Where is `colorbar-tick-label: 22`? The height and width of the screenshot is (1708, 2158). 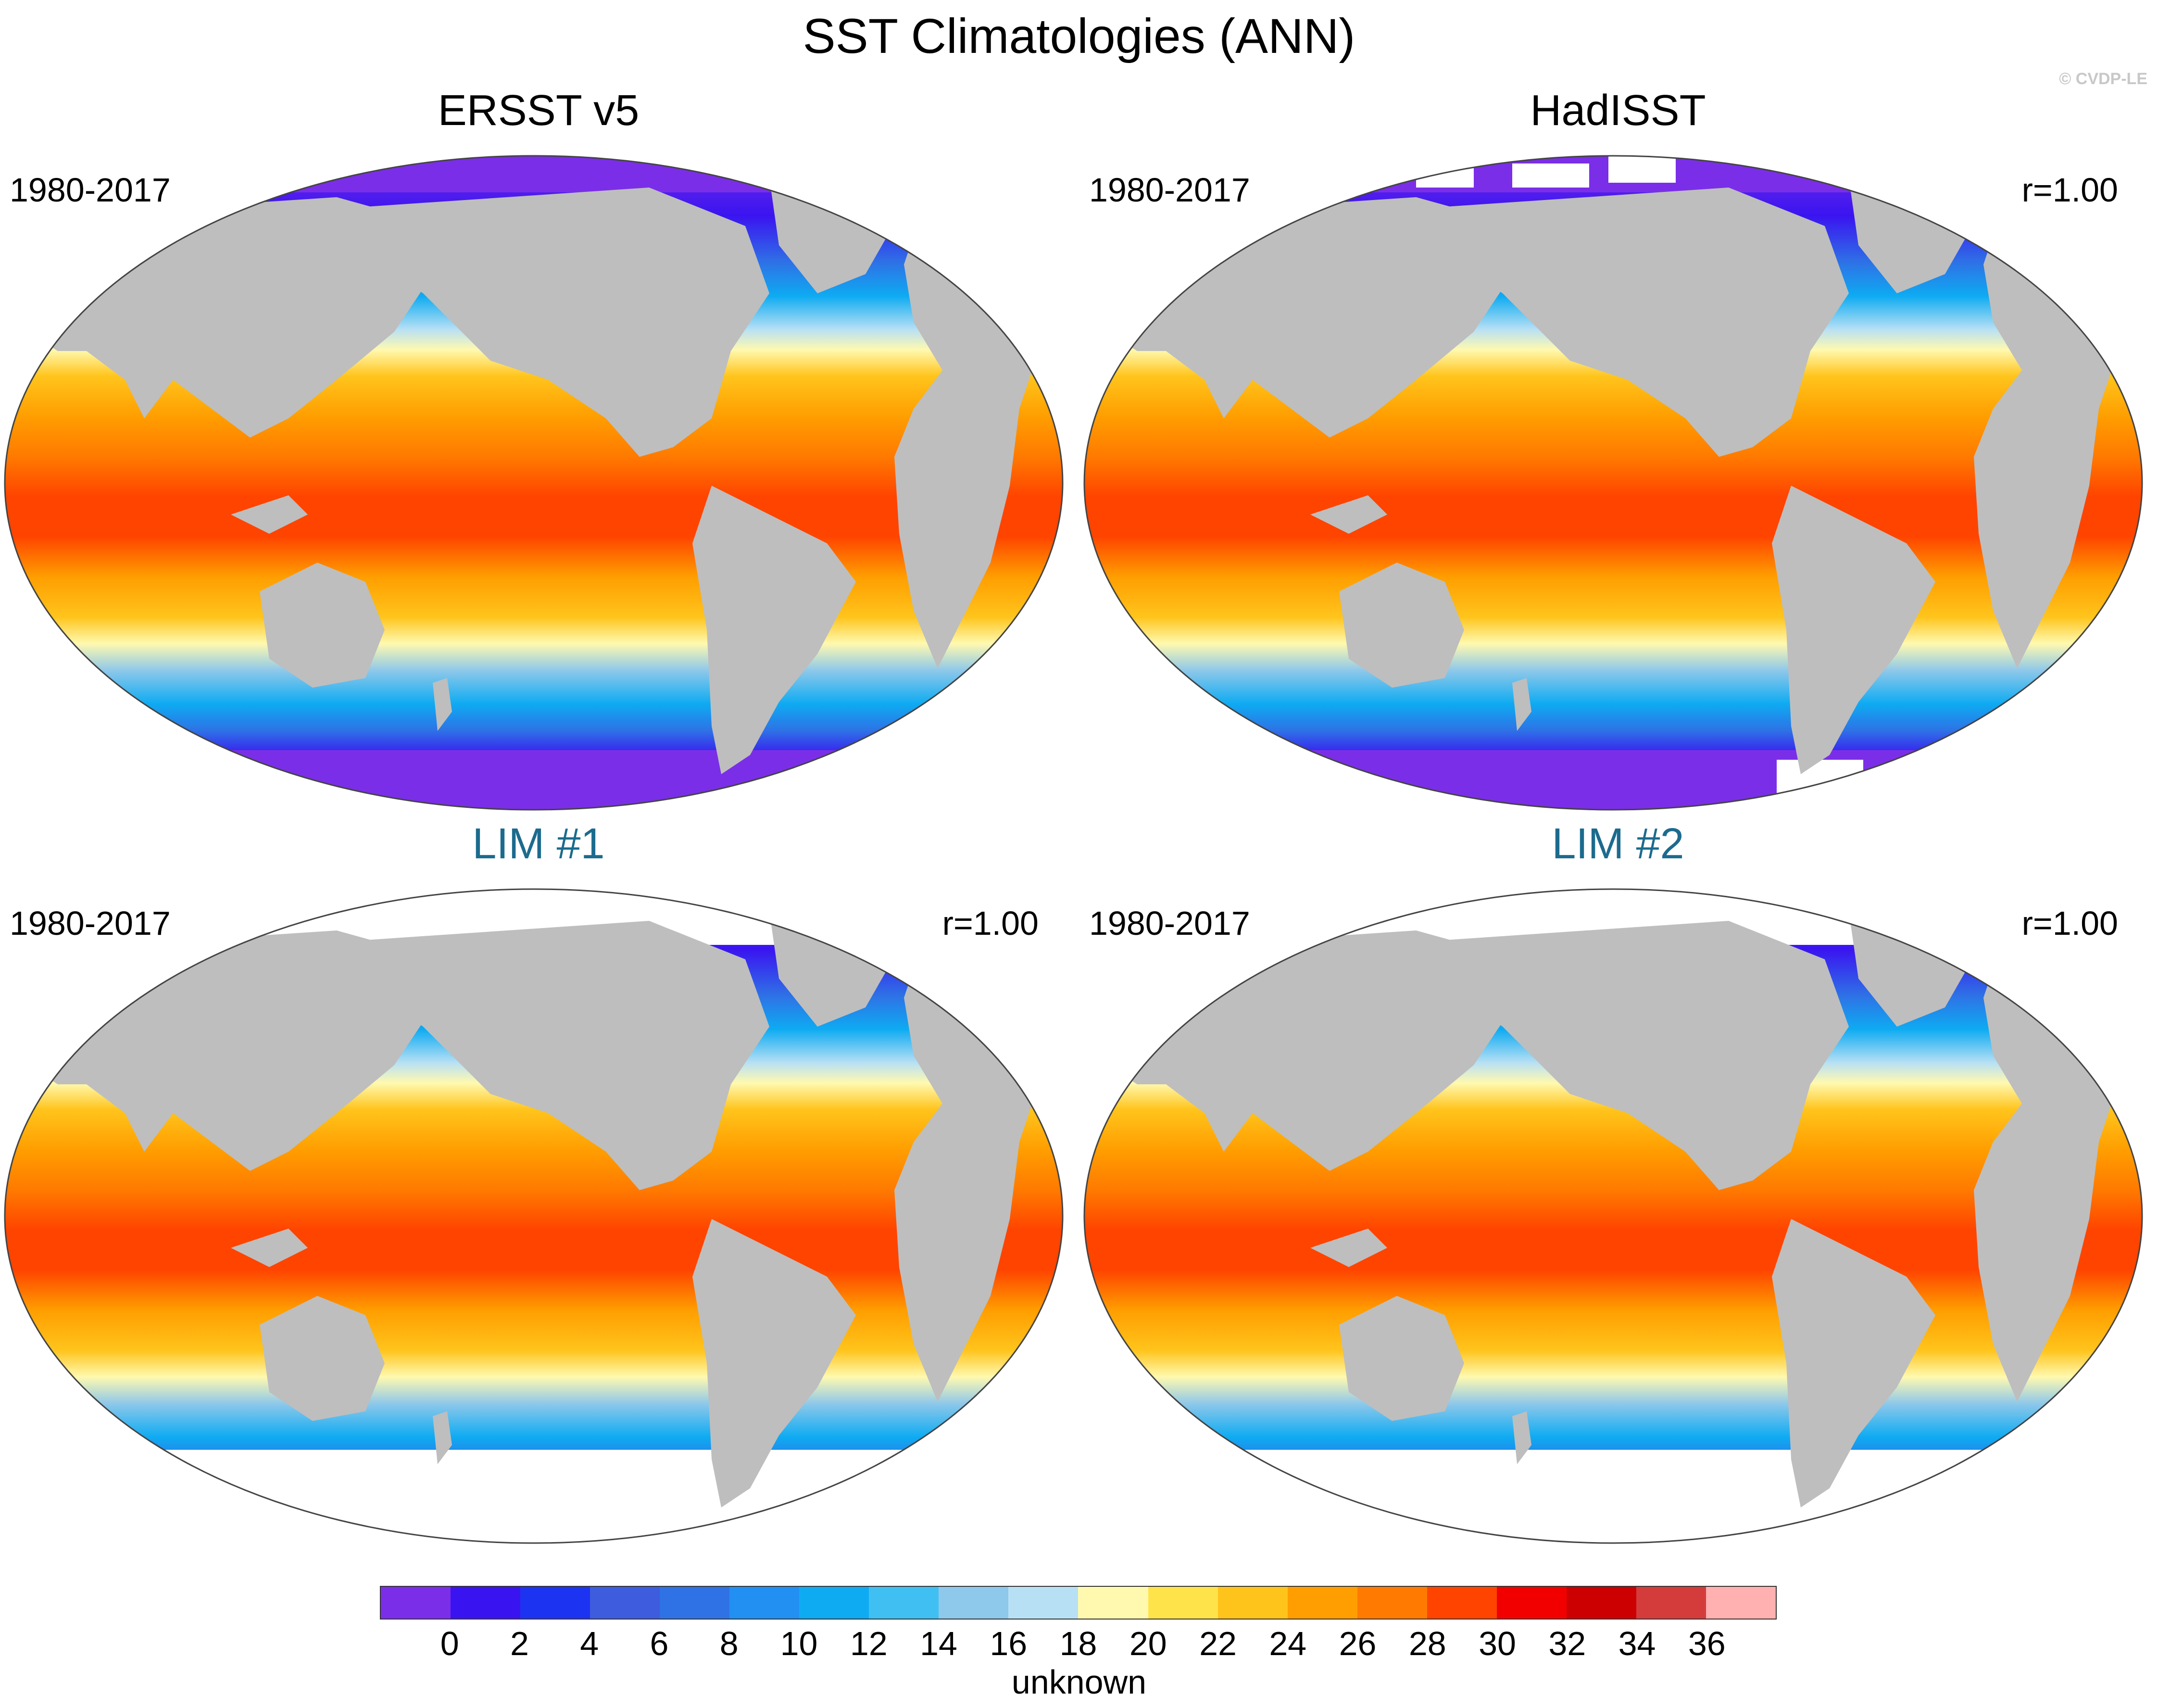 colorbar-tick-label: 22 is located at coordinates (1218, 1643).